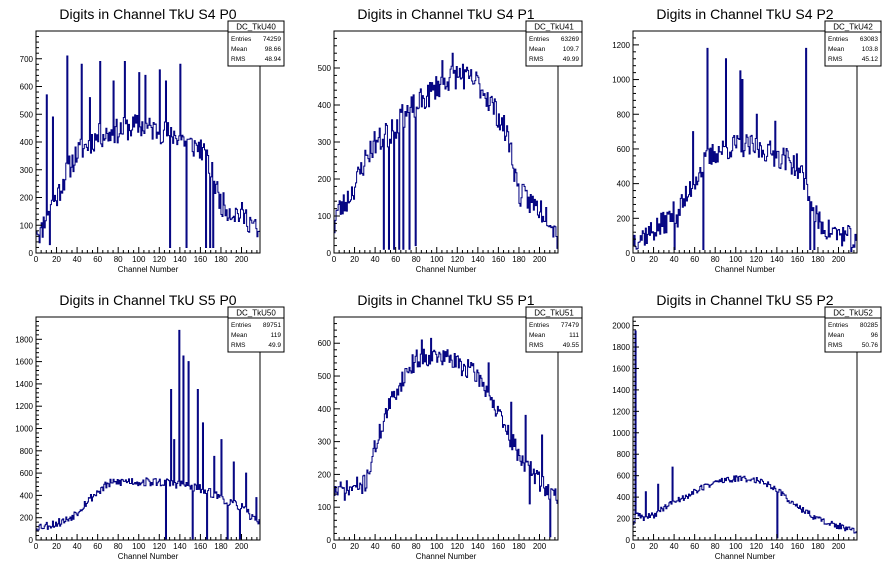 The height and width of the screenshot is (574, 896). Describe the element at coordinates (446, 142) in the screenshot. I see `plot-frame` at that location.